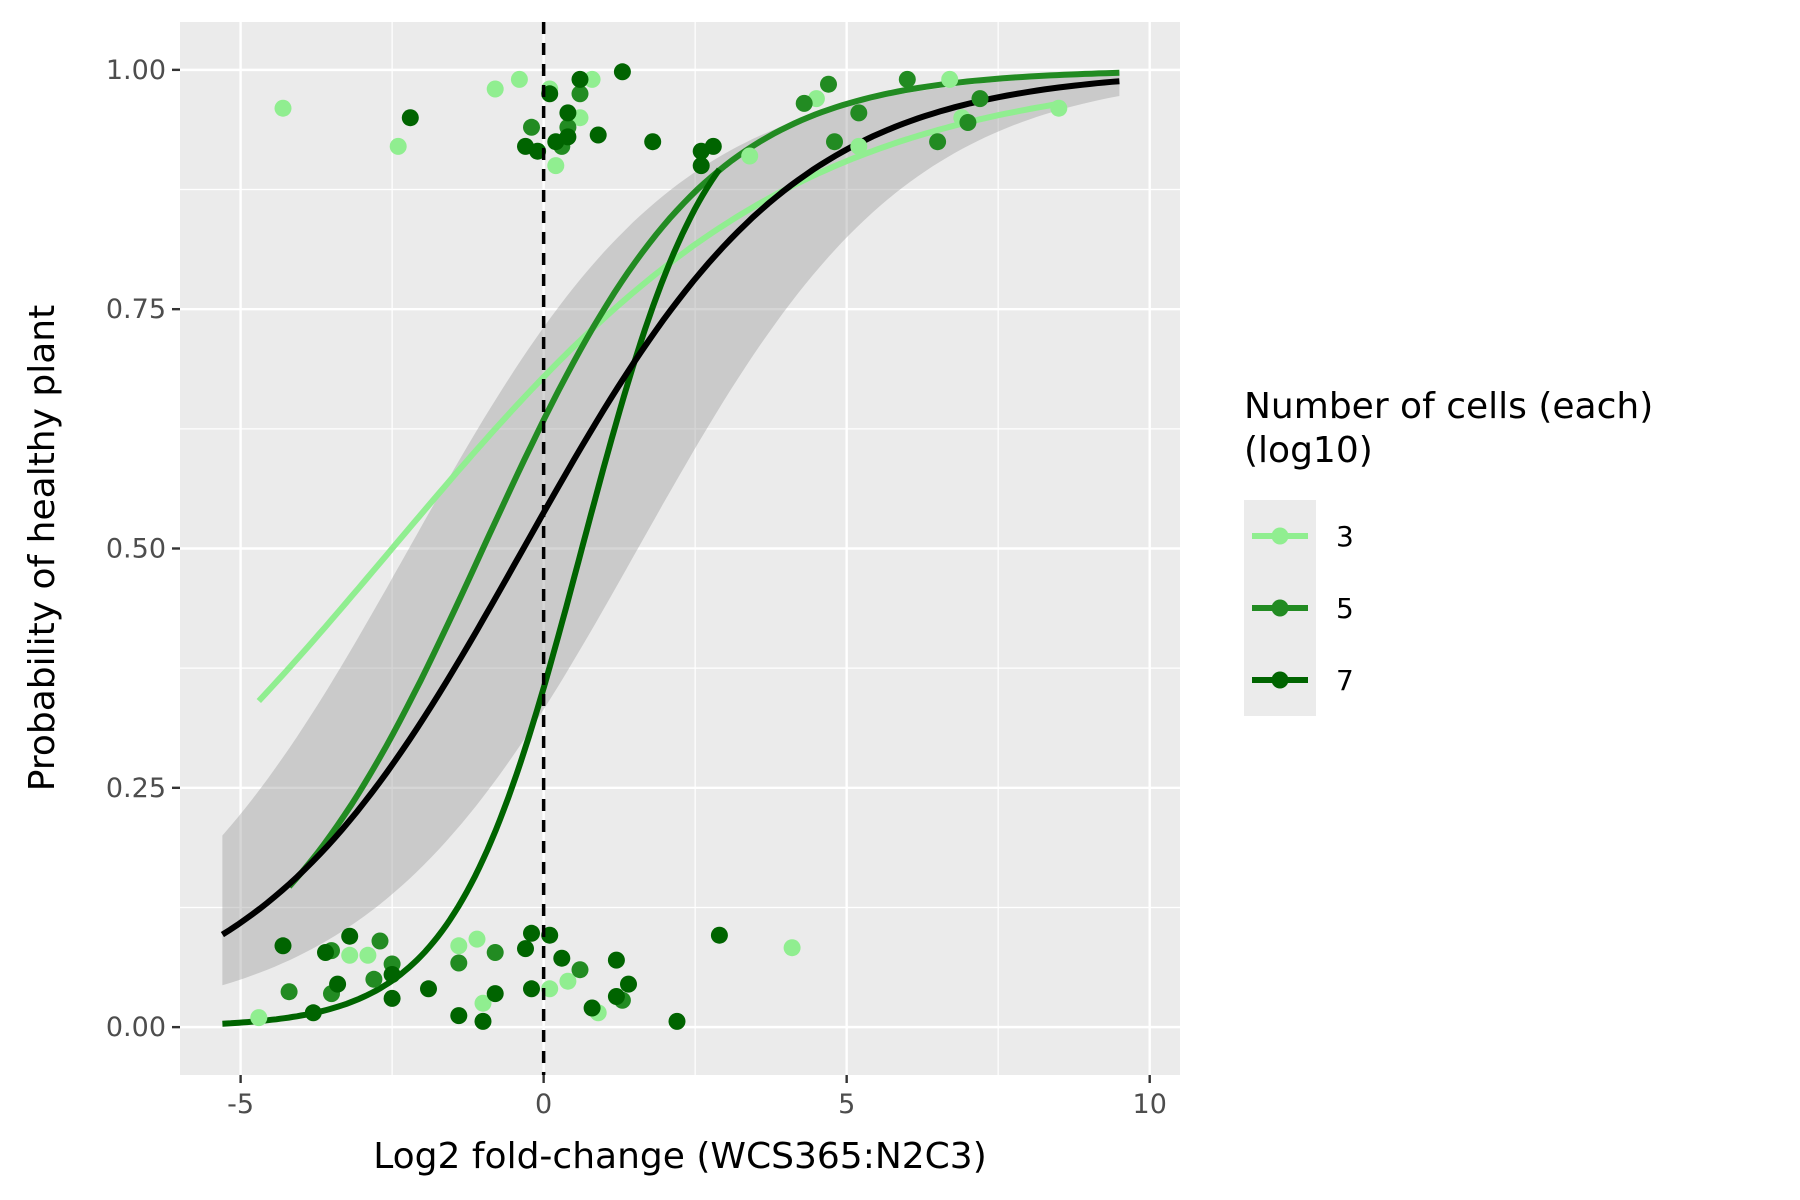 Image resolution: width=1800 pixels, height=1200 pixels. Describe the element at coordinates (136, 309) in the screenshot. I see `y-tick-label: 0.75` at that location.